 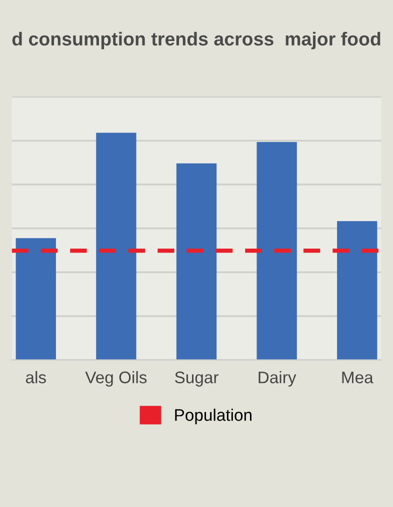 I want to click on x-tick-label: Sugar, so click(x=196, y=379).